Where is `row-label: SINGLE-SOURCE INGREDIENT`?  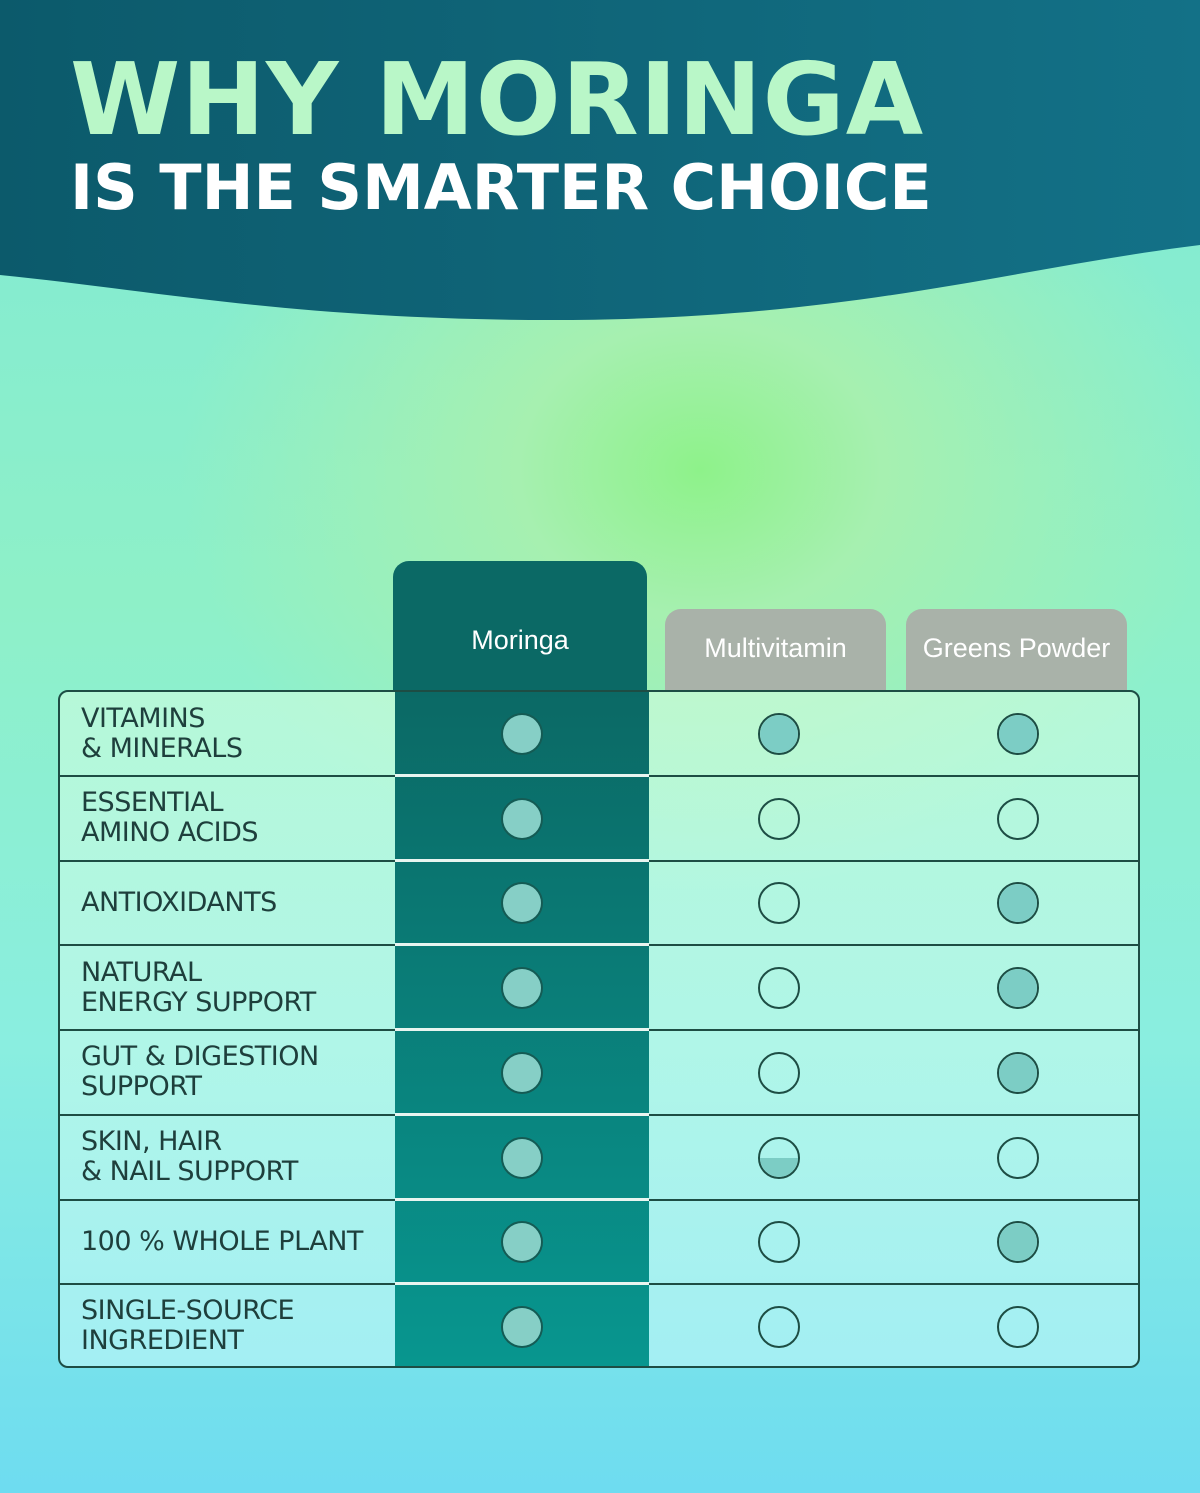
row-label: SINGLE-SOURCE INGREDIENT is located at coordinates (188, 1326).